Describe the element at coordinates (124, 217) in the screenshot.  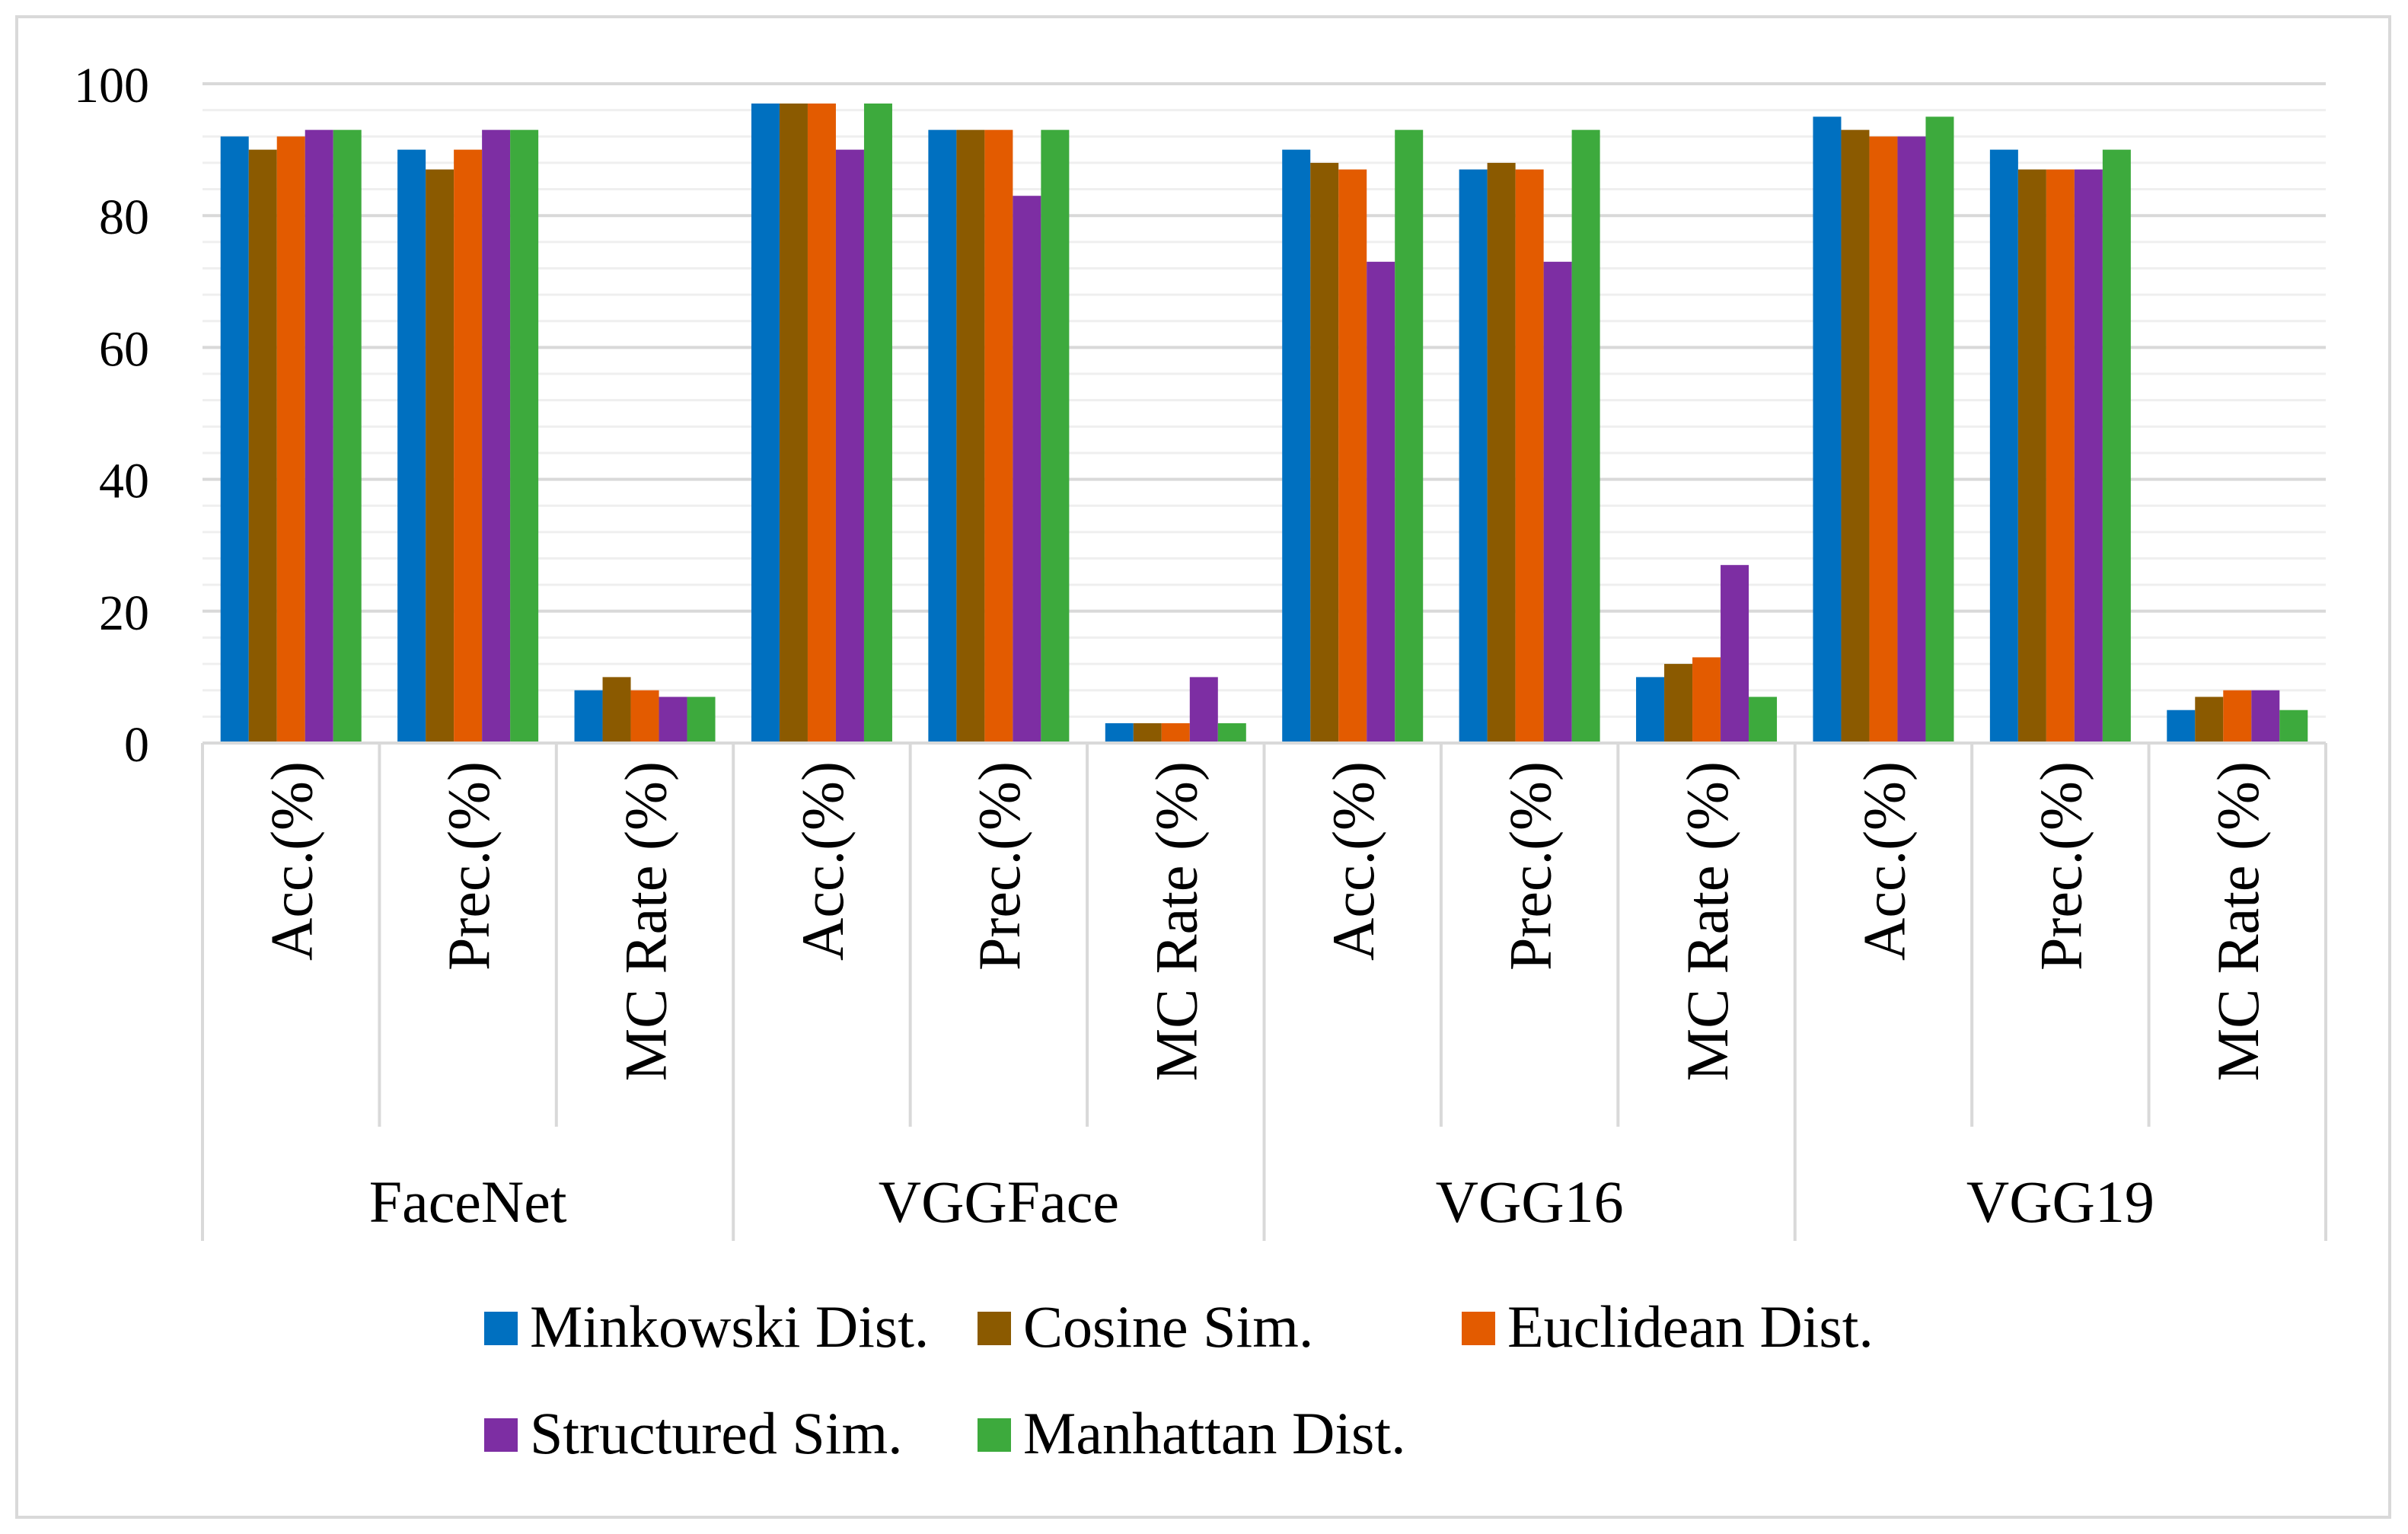
I see `y-tick-label: 80` at that location.